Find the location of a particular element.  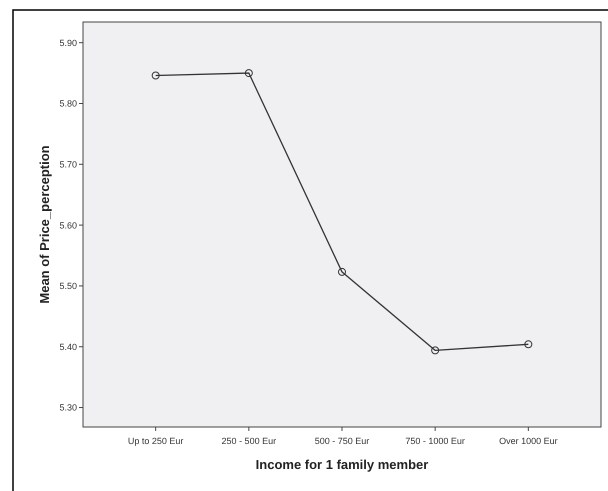

x-tick-label: 250 - 500 Eur is located at coordinates (249, 441).